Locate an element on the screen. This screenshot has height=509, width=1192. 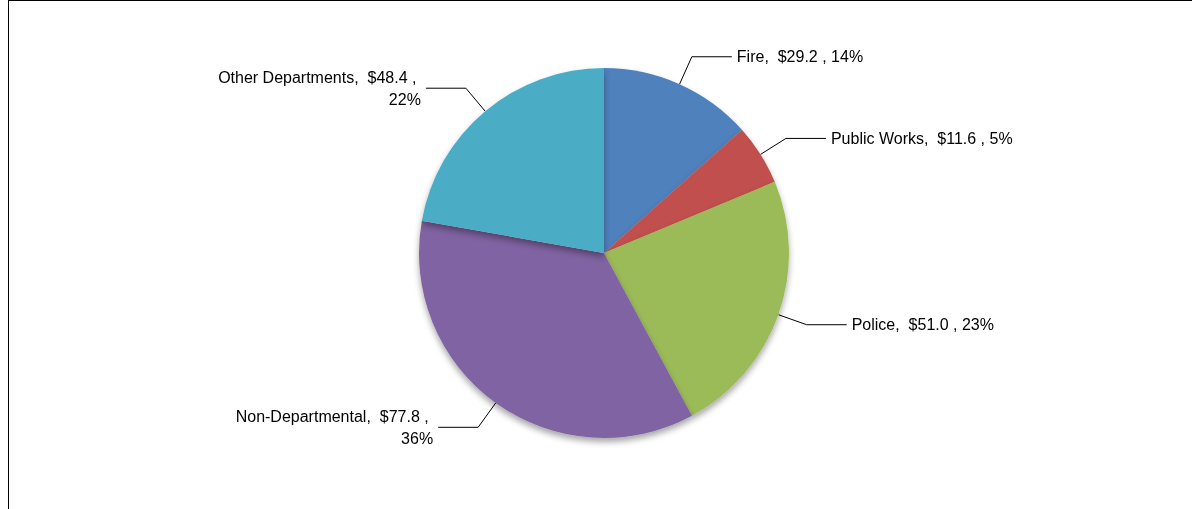
slice-label: Non-Departmental, $77.8 , 36% is located at coordinates (334, 427).